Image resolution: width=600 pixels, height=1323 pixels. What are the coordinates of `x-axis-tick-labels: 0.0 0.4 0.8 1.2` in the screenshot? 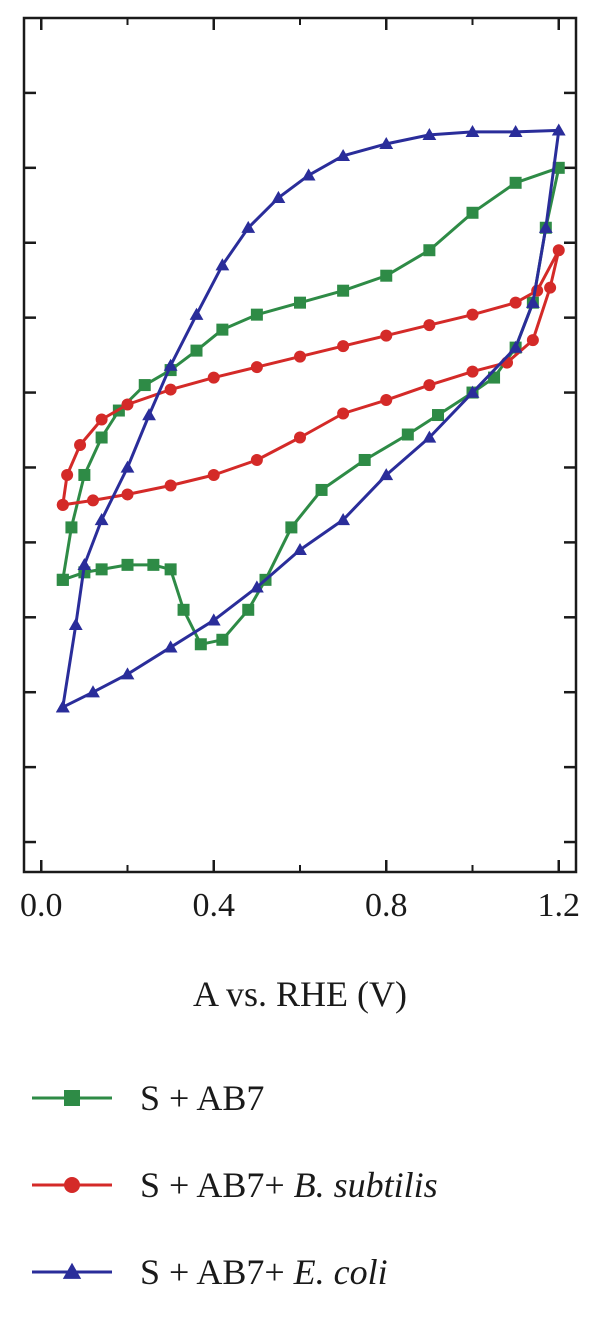 It's located at (300, 905).